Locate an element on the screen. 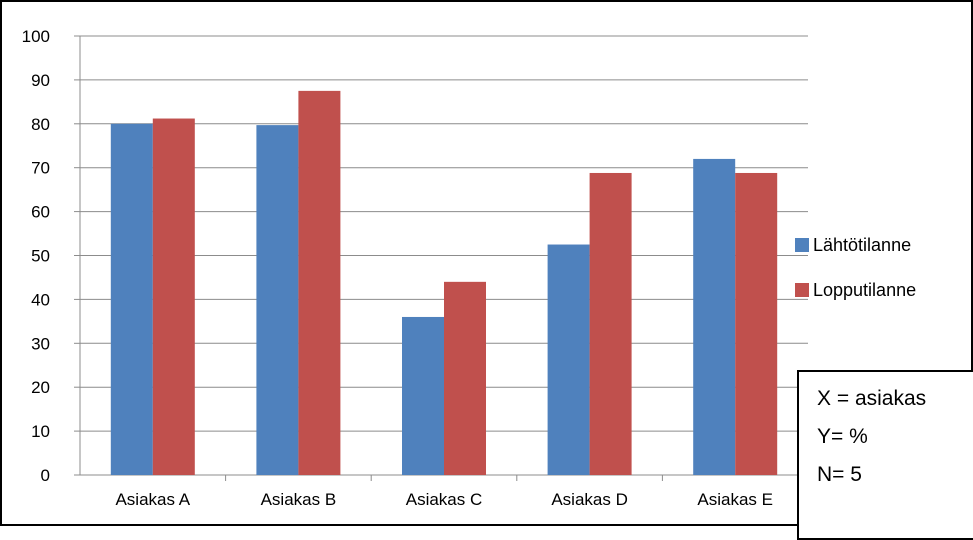 The width and height of the screenshot is (973, 540). y-tick-label: 20 is located at coordinates (40, 387).